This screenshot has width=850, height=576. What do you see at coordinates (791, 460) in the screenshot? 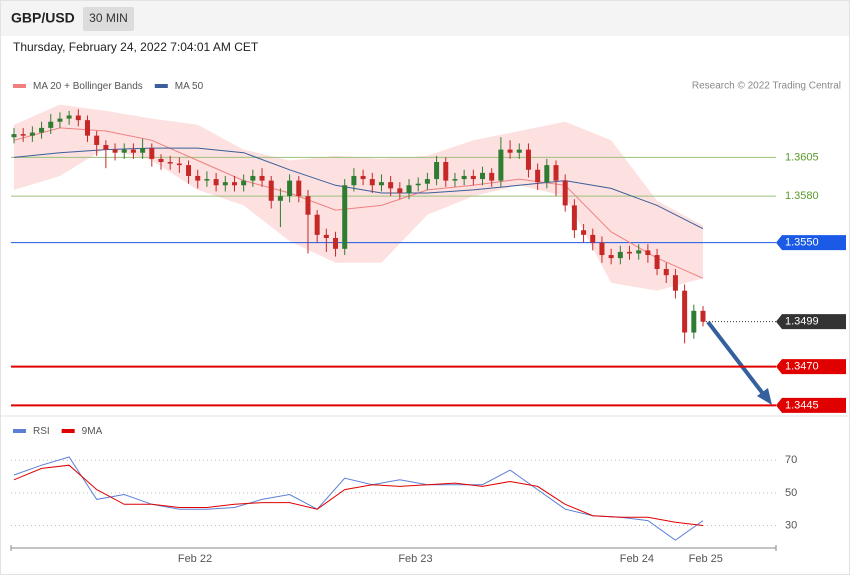
I see `rsi-tick-label: 70` at bounding box center [791, 460].